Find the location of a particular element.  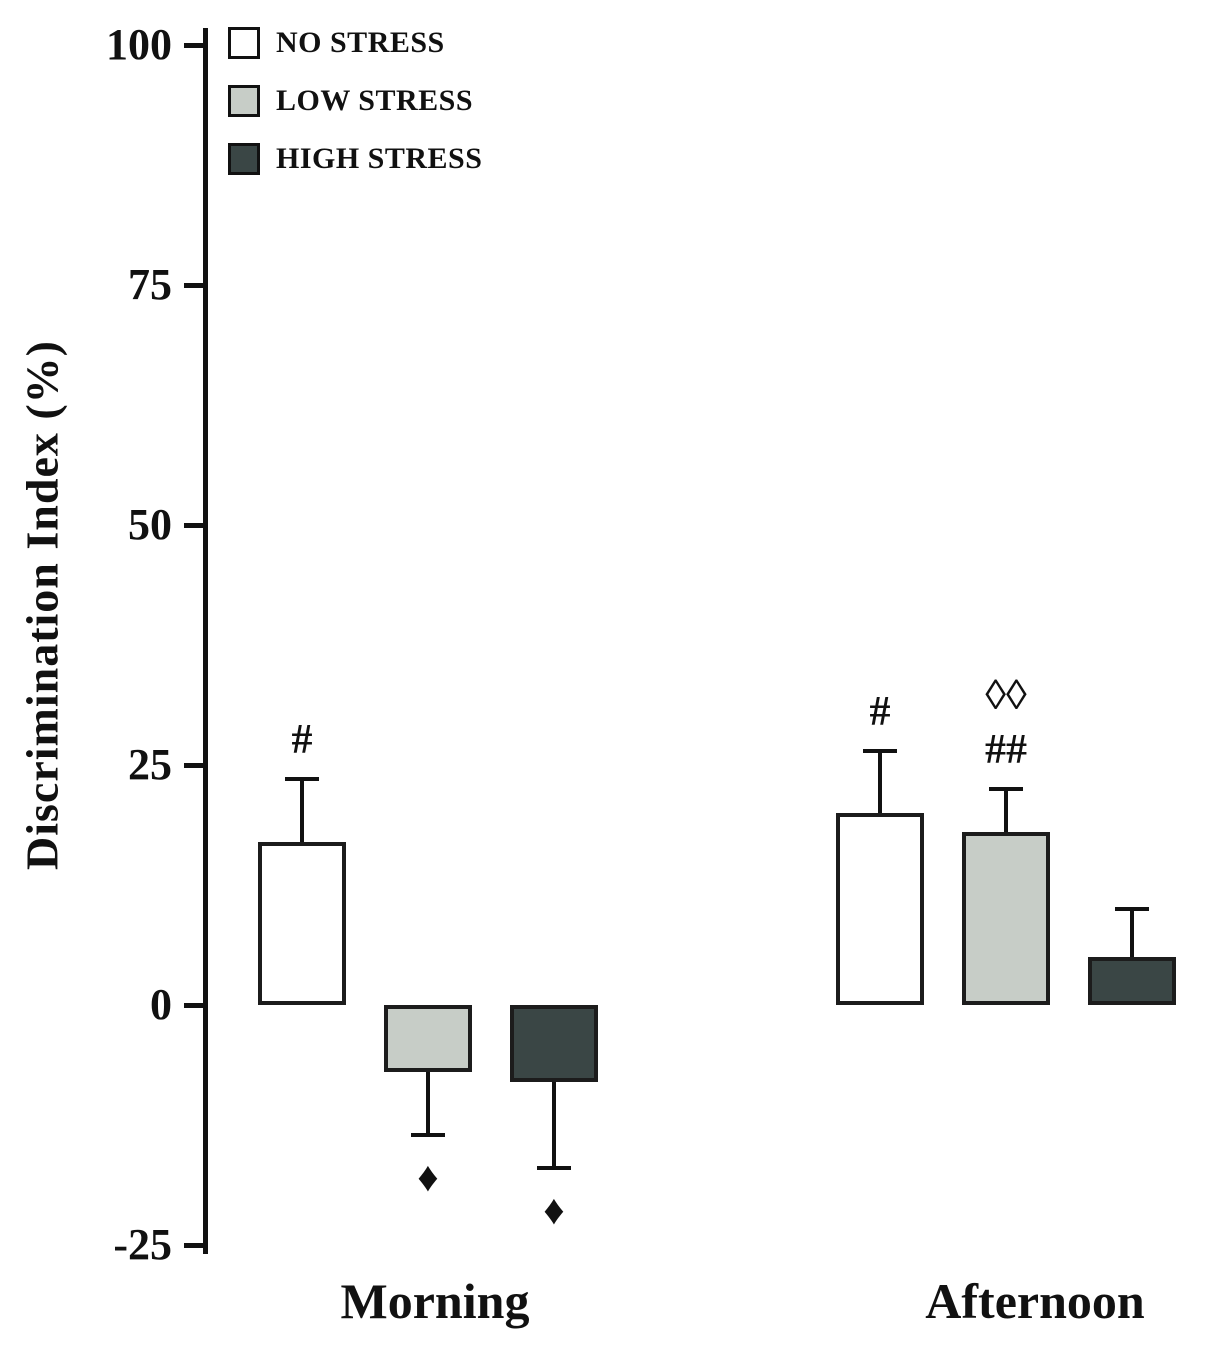

error-bar-high-stress-afternoon is located at coordinates (1132, 933).